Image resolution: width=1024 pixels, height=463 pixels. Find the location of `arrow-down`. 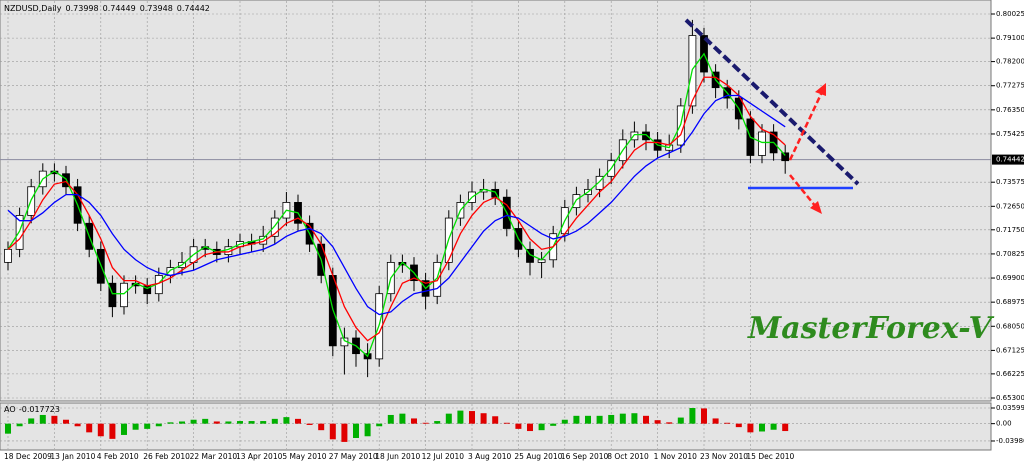

arrow-down is located at coordinates (803, 191).